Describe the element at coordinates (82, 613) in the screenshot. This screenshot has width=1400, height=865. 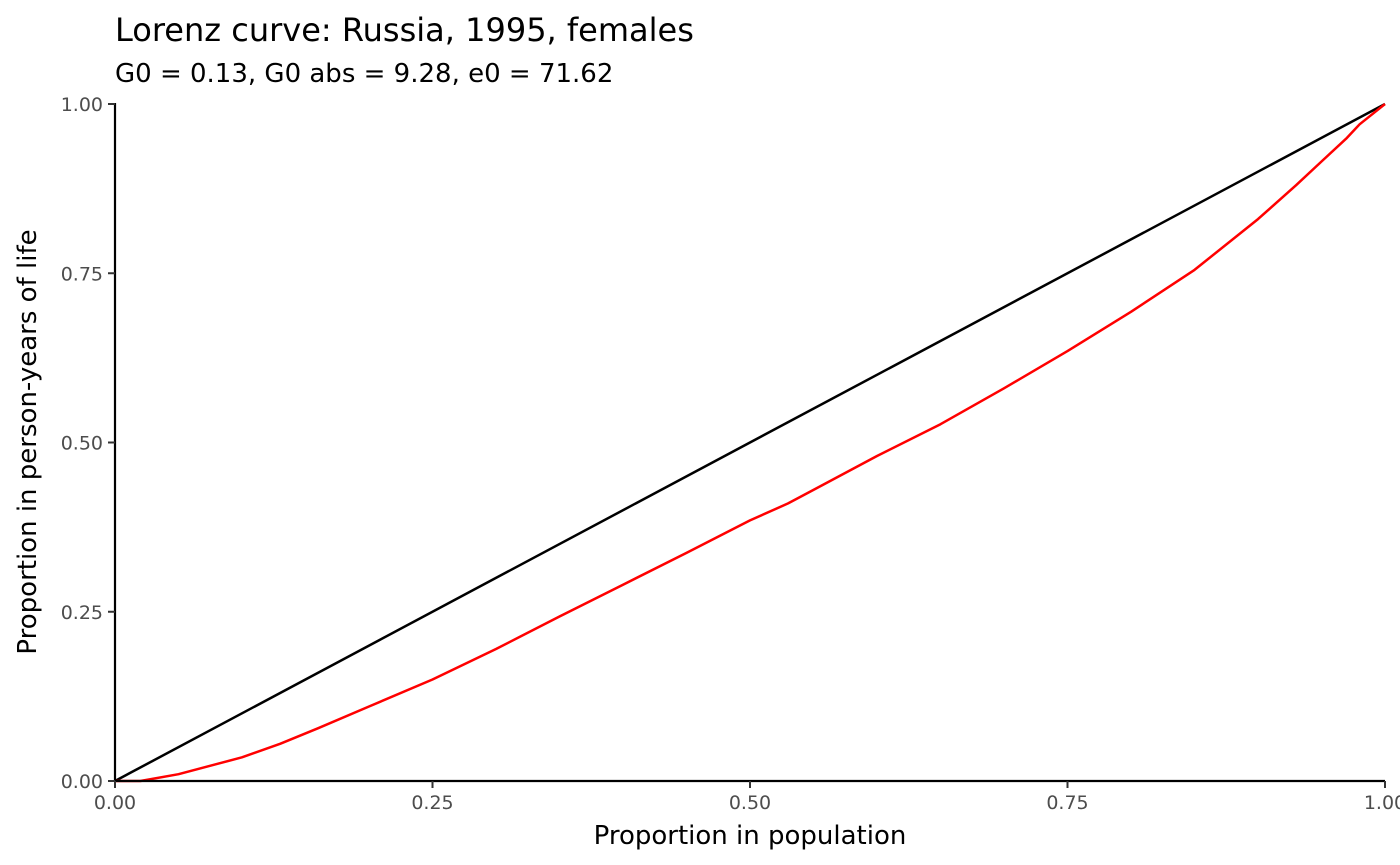
I see `y-tick-label: 0.25` at that location.